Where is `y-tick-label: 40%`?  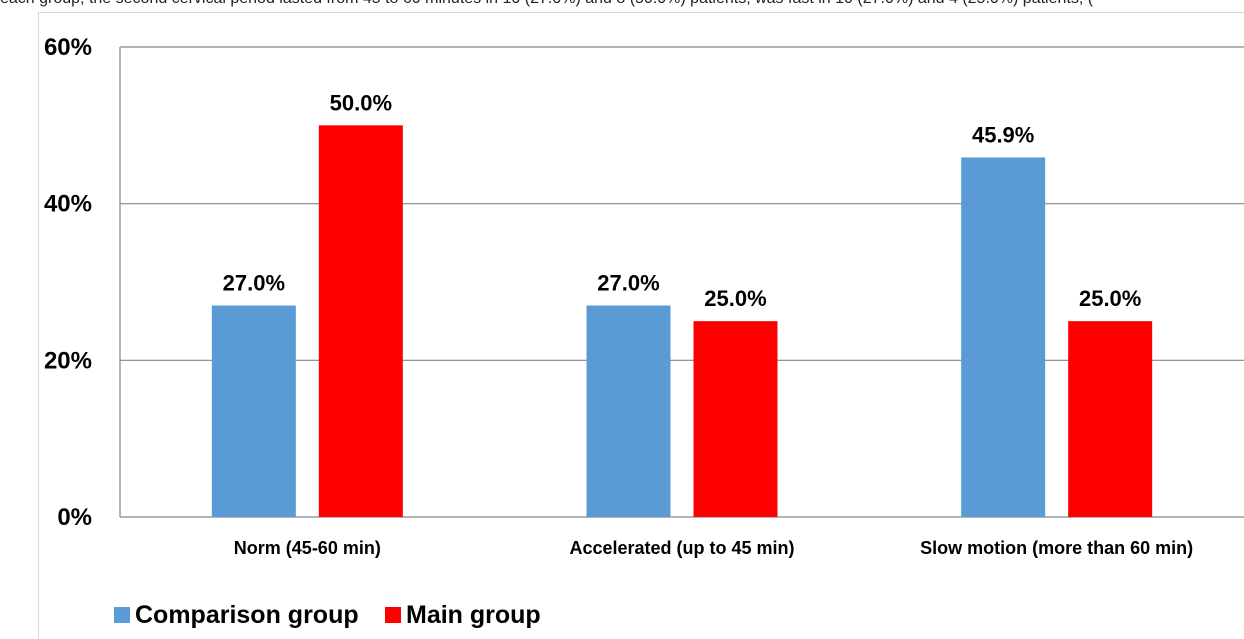 y-tick-label: 40% is located at coordinates (68, 204).